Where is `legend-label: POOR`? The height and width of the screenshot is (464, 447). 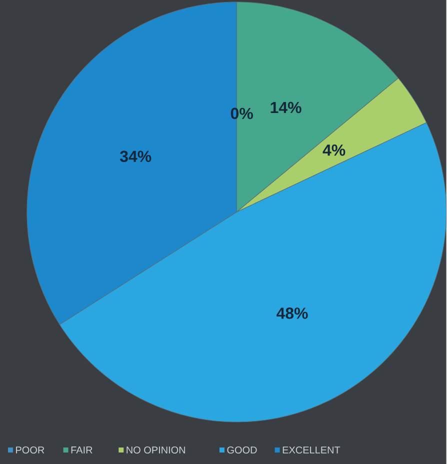 legend-label: POOR is located at coordinates (30, 450).